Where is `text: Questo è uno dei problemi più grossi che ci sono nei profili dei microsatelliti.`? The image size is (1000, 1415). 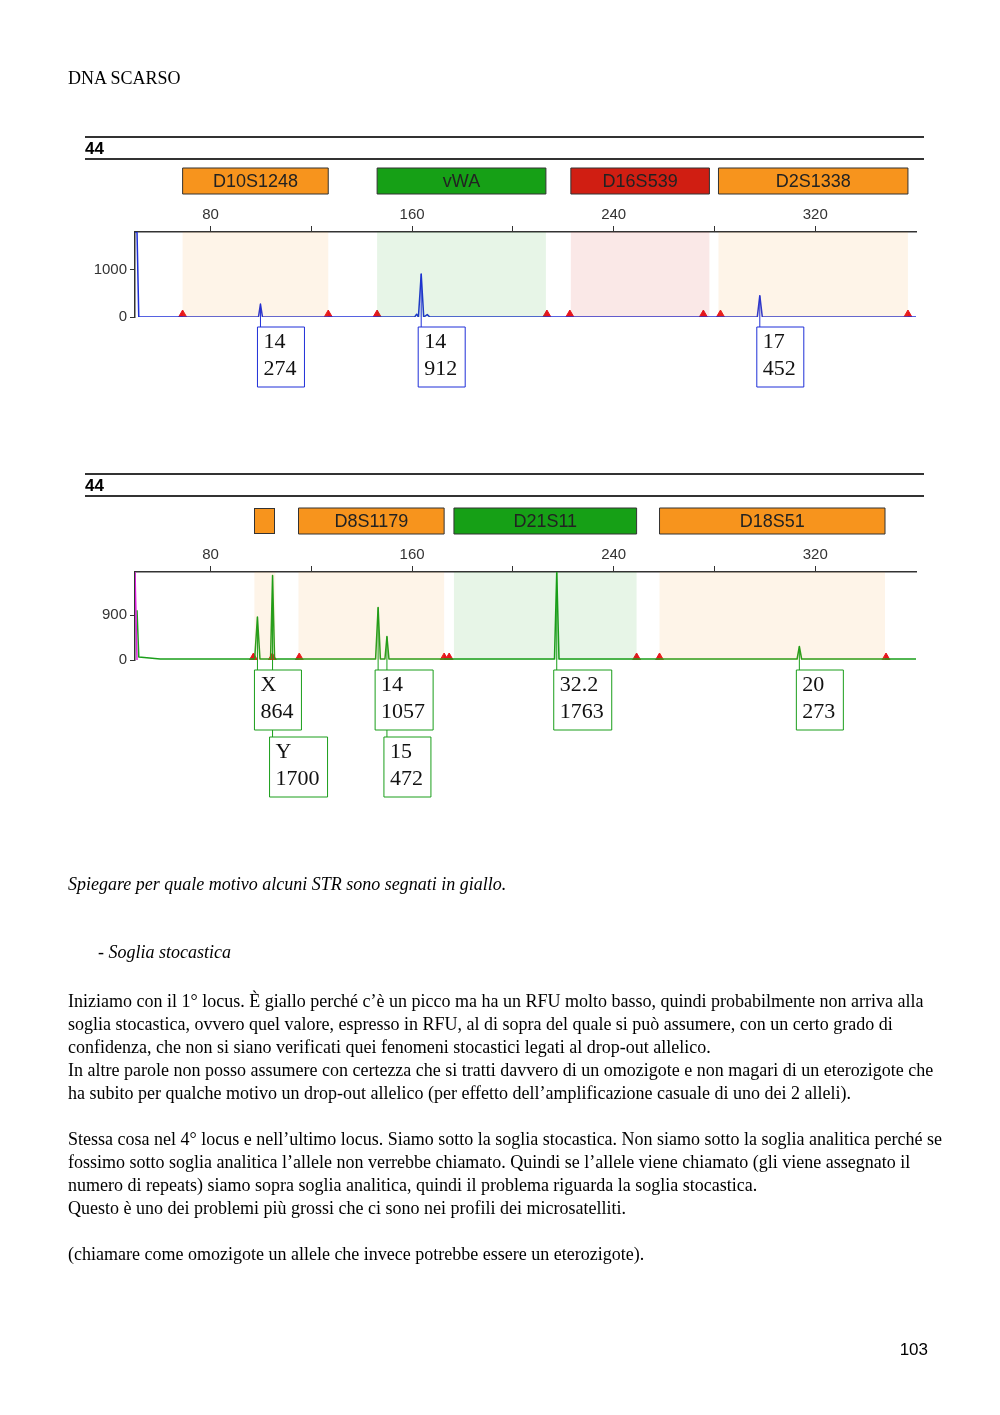 text: Questo è uno dei problemi più grossi che ci sono nei profili dei microsatelliti. is located at coordinates (347, 1208).